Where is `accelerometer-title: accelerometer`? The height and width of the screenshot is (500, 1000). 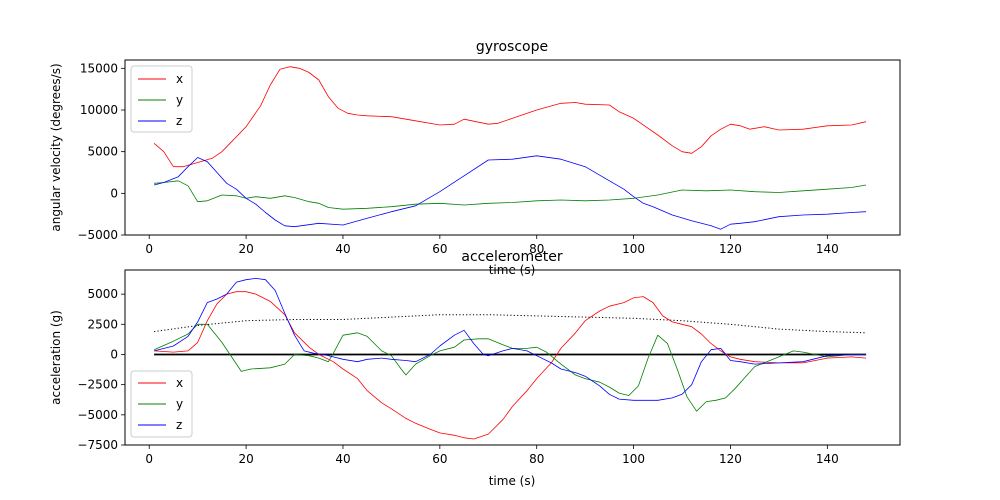
accelerometer-title: accelerometer is located at coordinates (511, 257).